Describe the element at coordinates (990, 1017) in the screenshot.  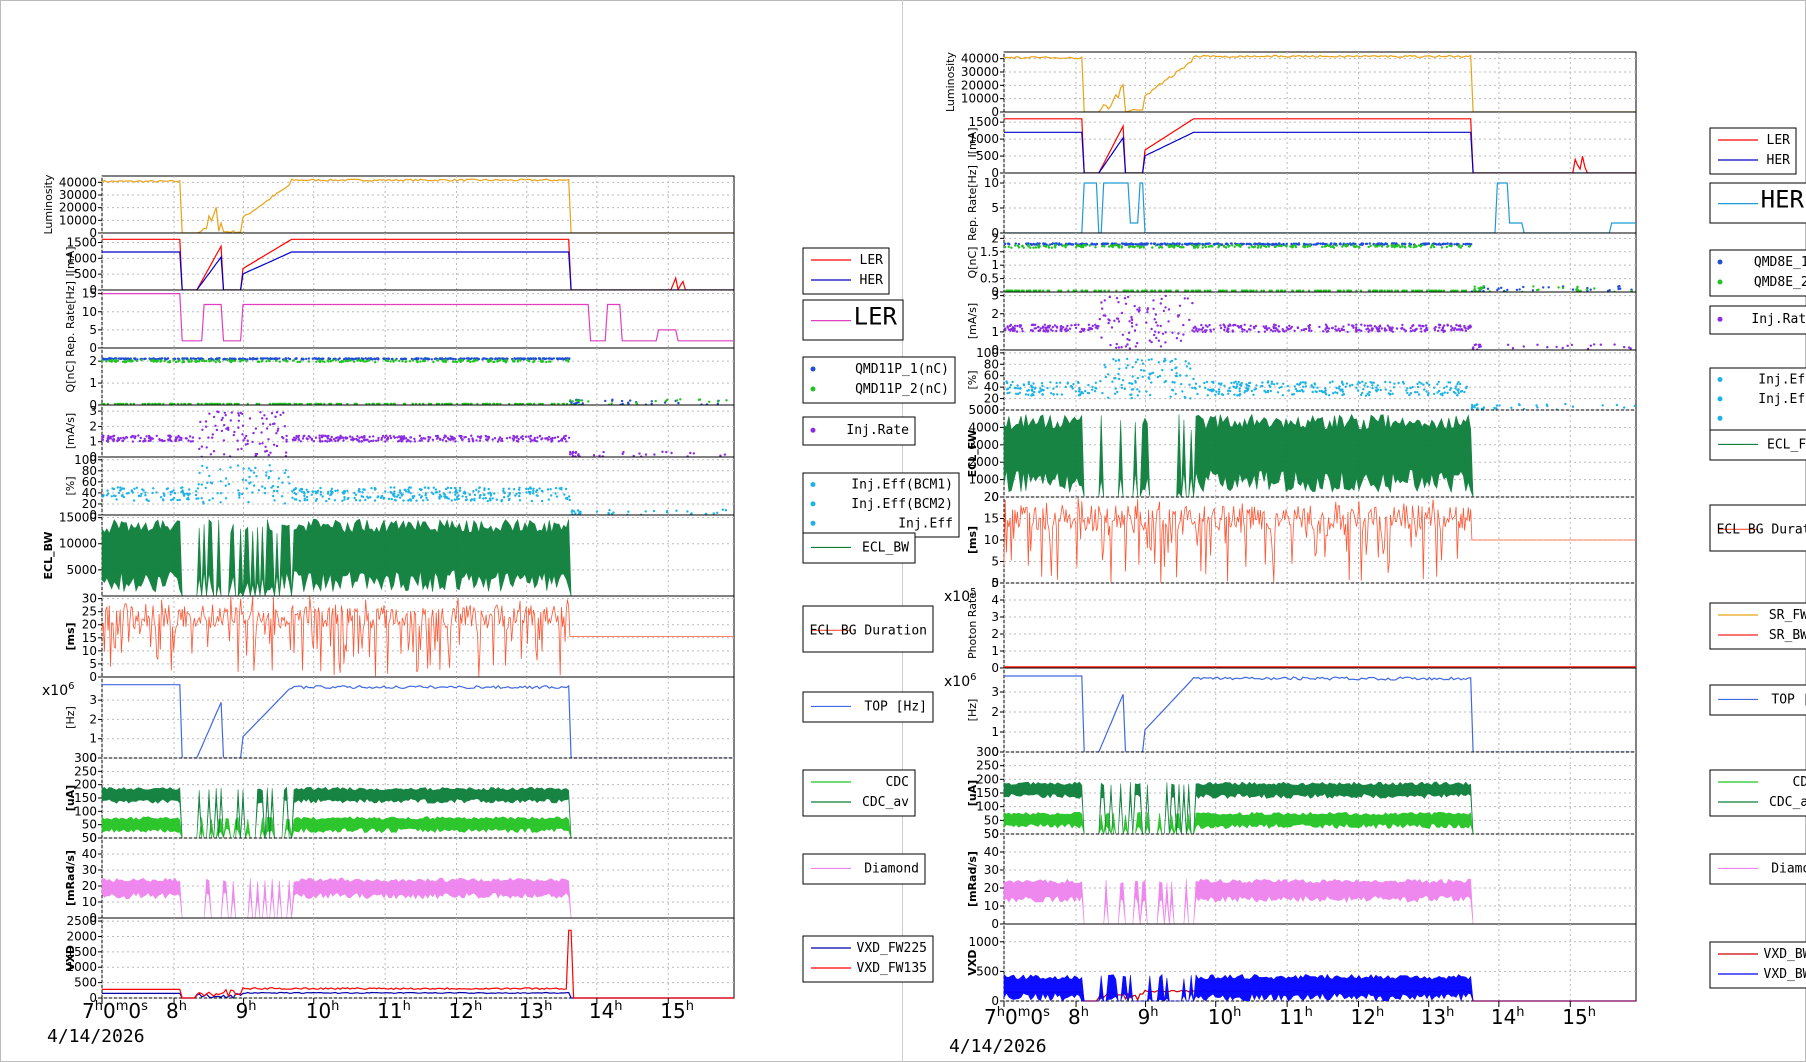
I see `tick-hour: 7` at that location.